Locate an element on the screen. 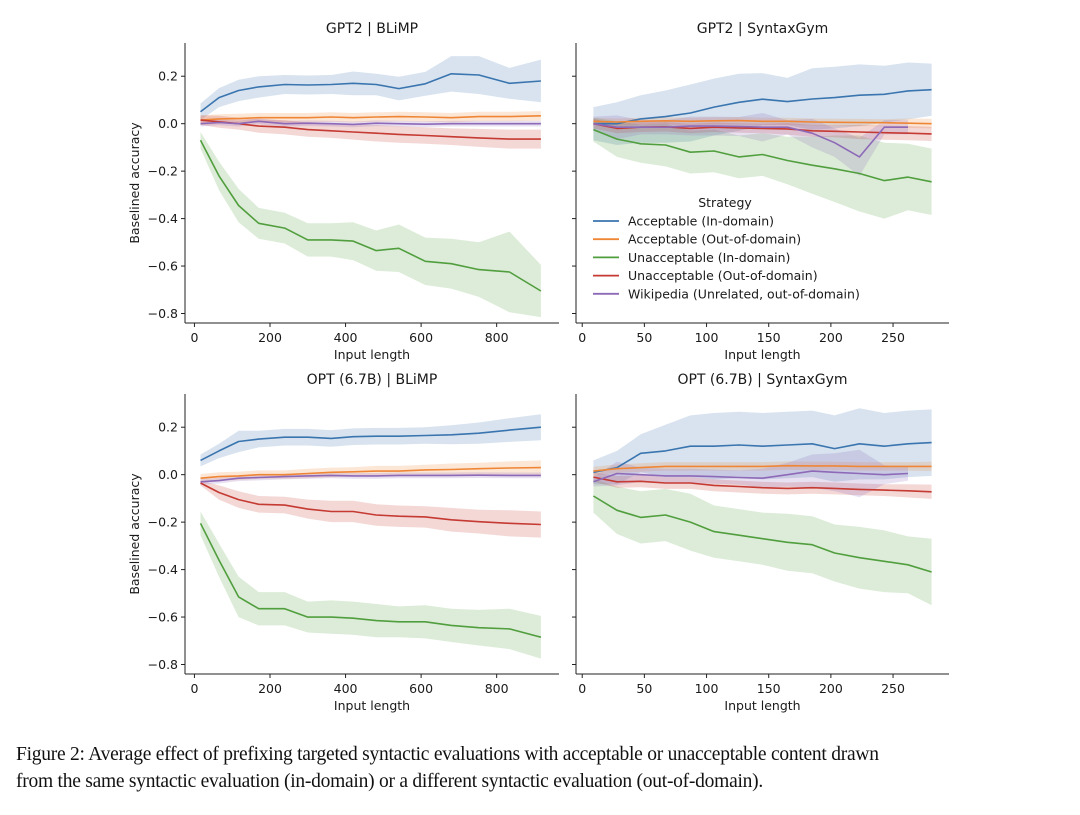  series-line-unacc_in is located at coordinates (762, 155).